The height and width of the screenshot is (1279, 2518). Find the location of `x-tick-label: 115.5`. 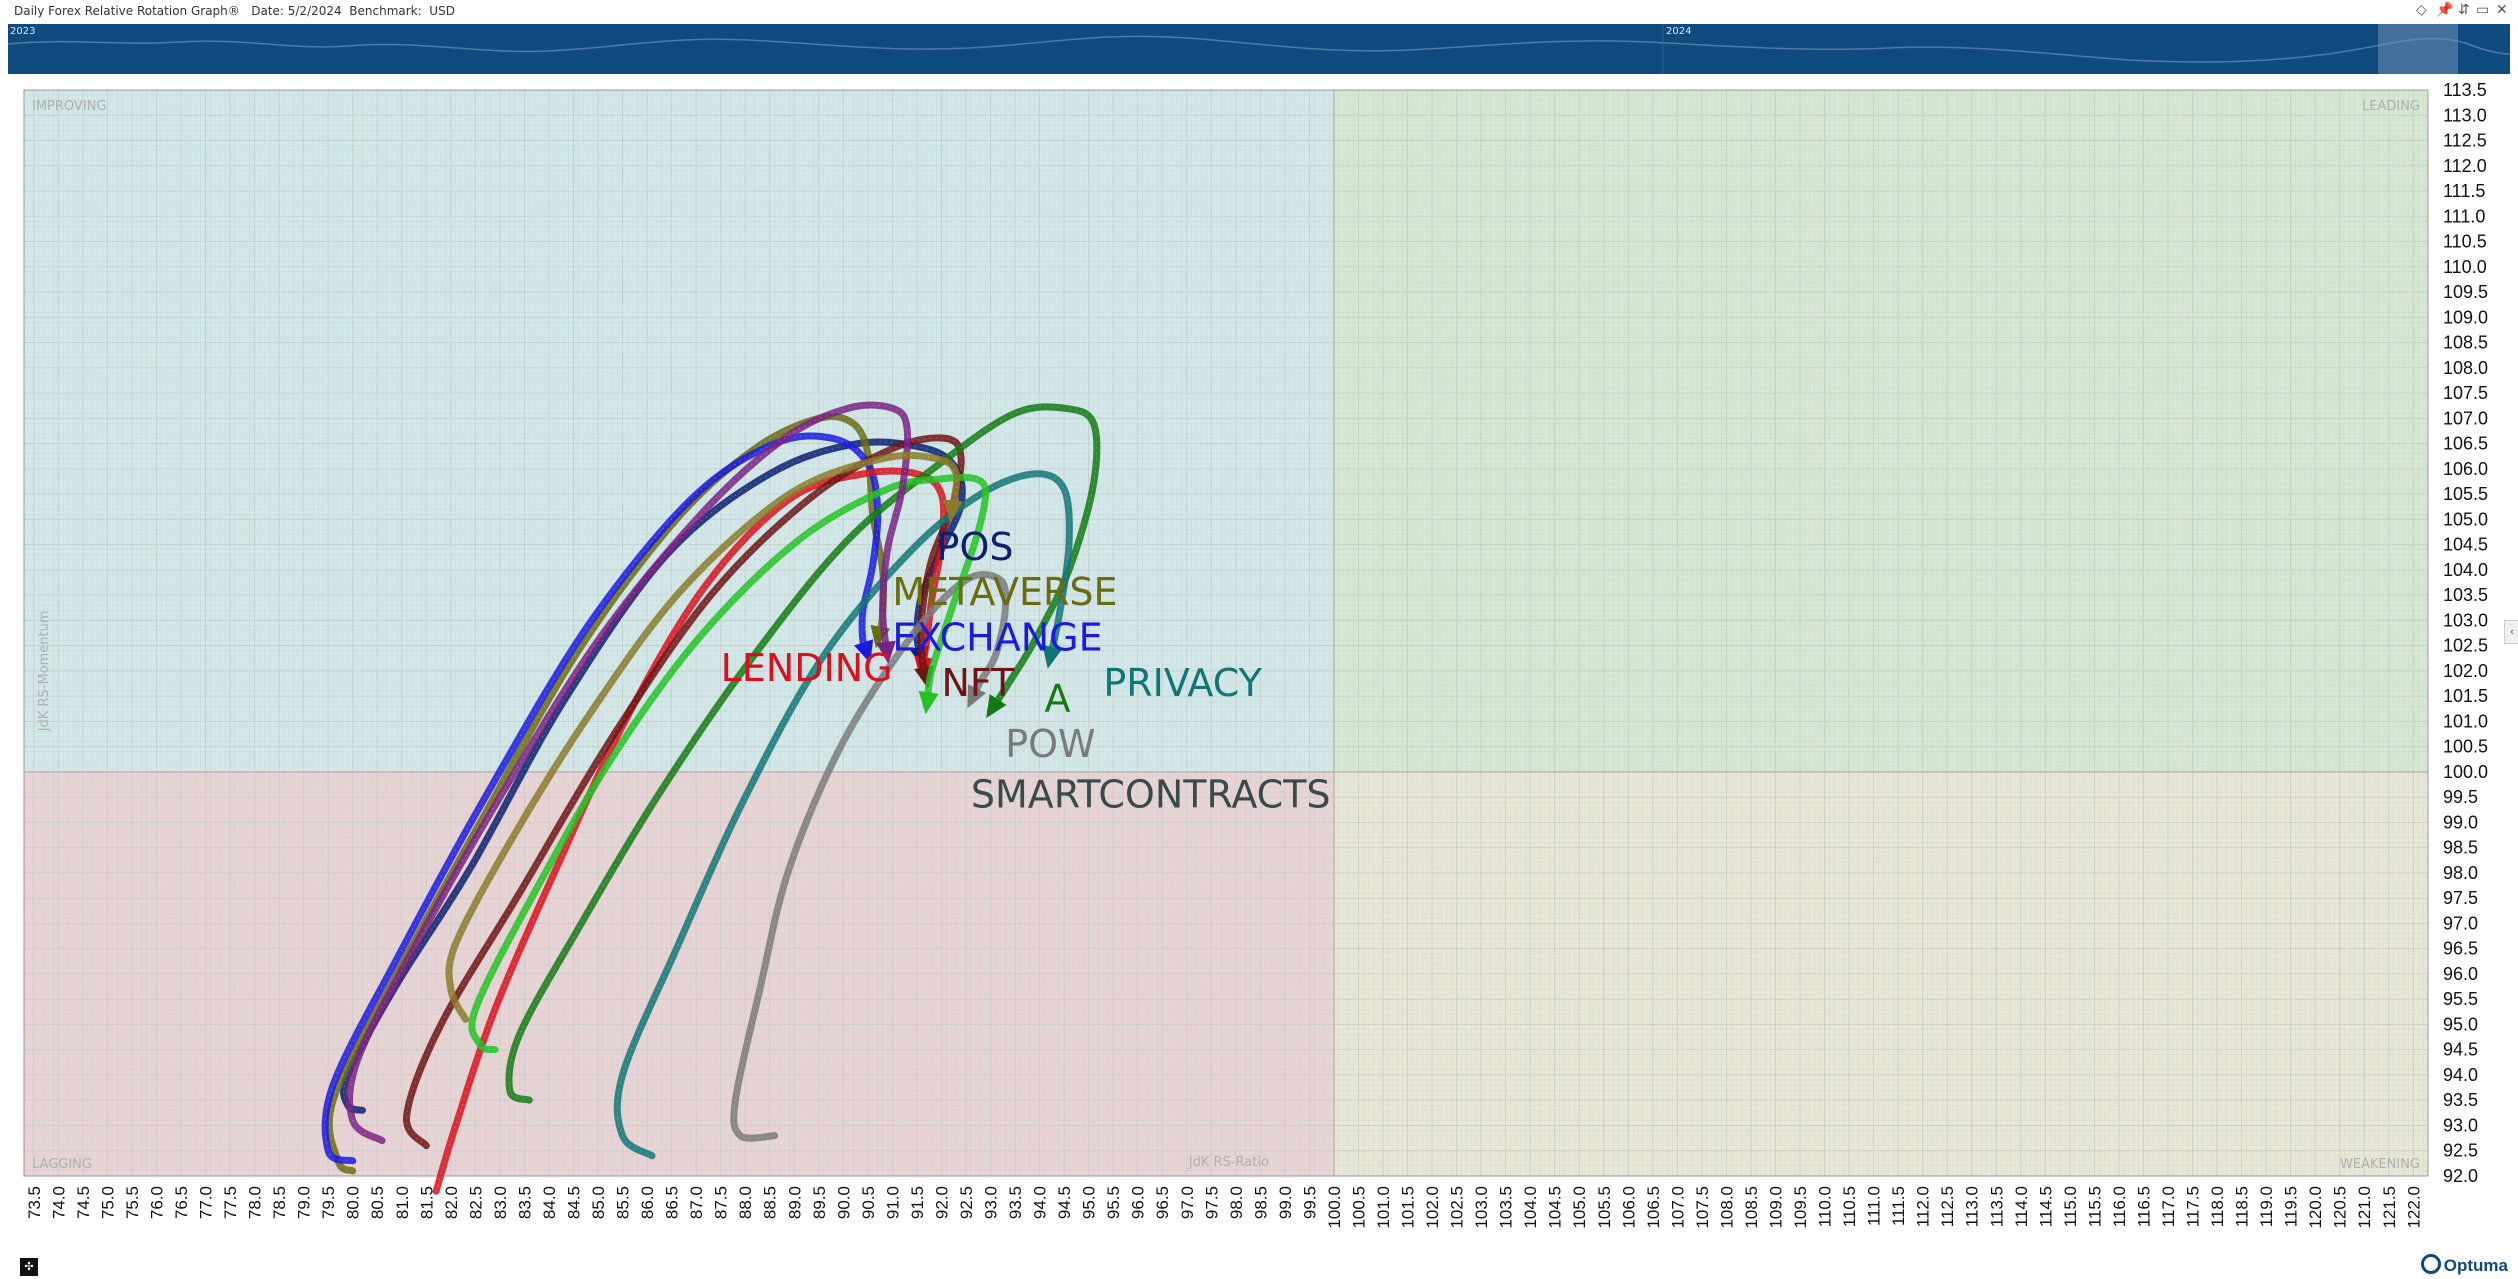

x-tick-label: 115.5 is located at coordinates (2094, 1206).